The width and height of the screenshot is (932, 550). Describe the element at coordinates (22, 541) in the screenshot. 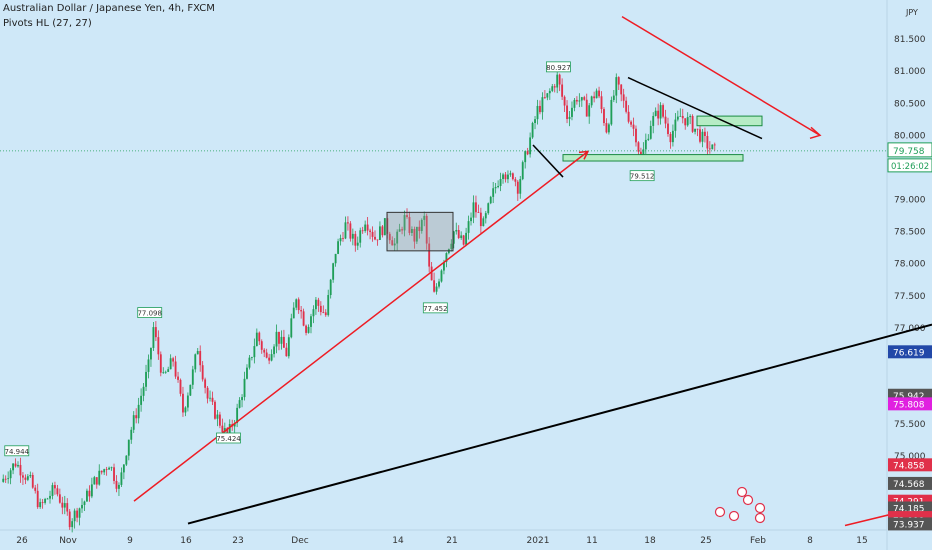

I see `time-tick-label: 26` at that location.